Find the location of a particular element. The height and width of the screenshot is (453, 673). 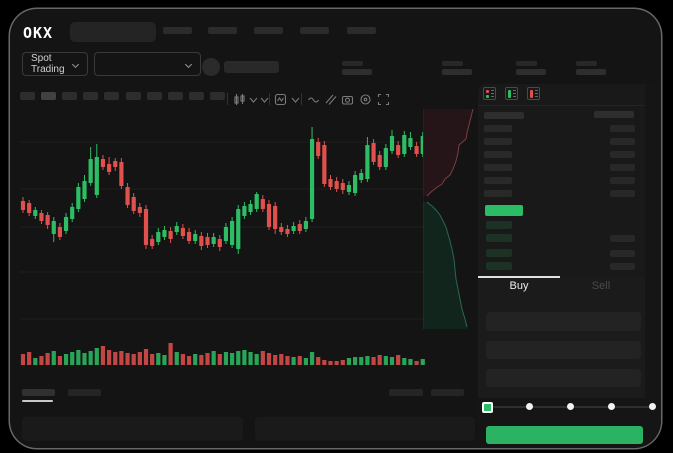

market-type-label: Spot Trading is located at coordinates (48, 64).